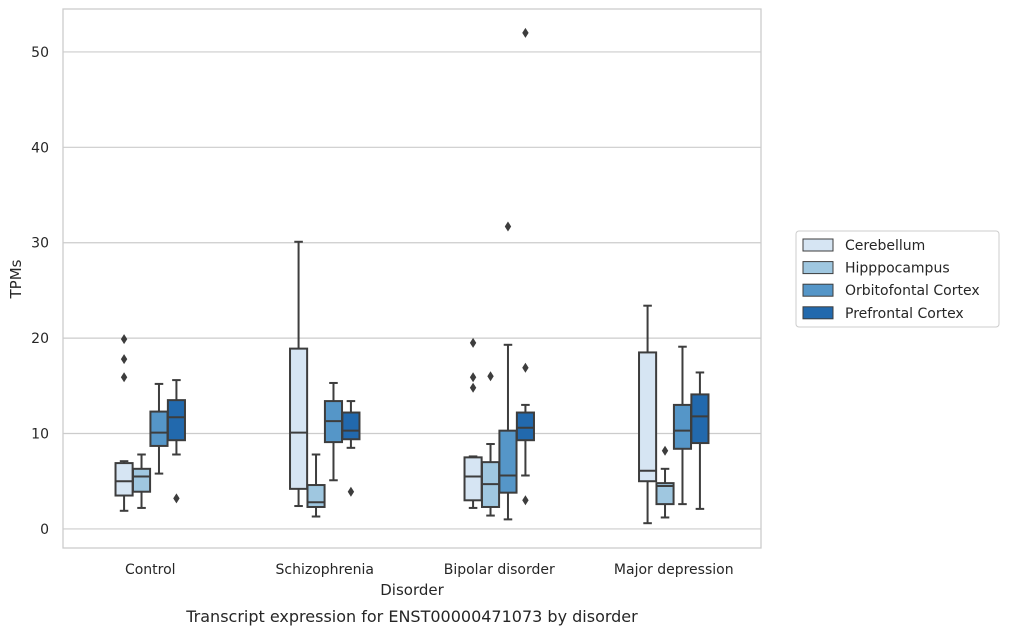  What do you see at coordinates (897, 269) in the screenshot?
I see `legend-label-hipppocampus: Hipppocampus` at bounding box center [897, 269].